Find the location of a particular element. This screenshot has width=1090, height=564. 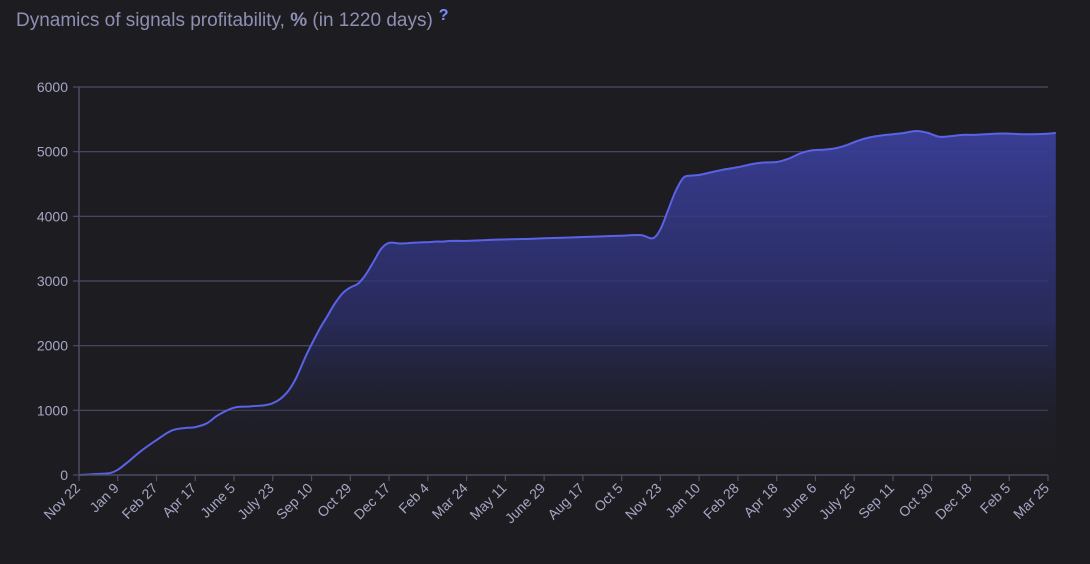

x-tick-label: Oct 5 is located at coordinates (608, 497).